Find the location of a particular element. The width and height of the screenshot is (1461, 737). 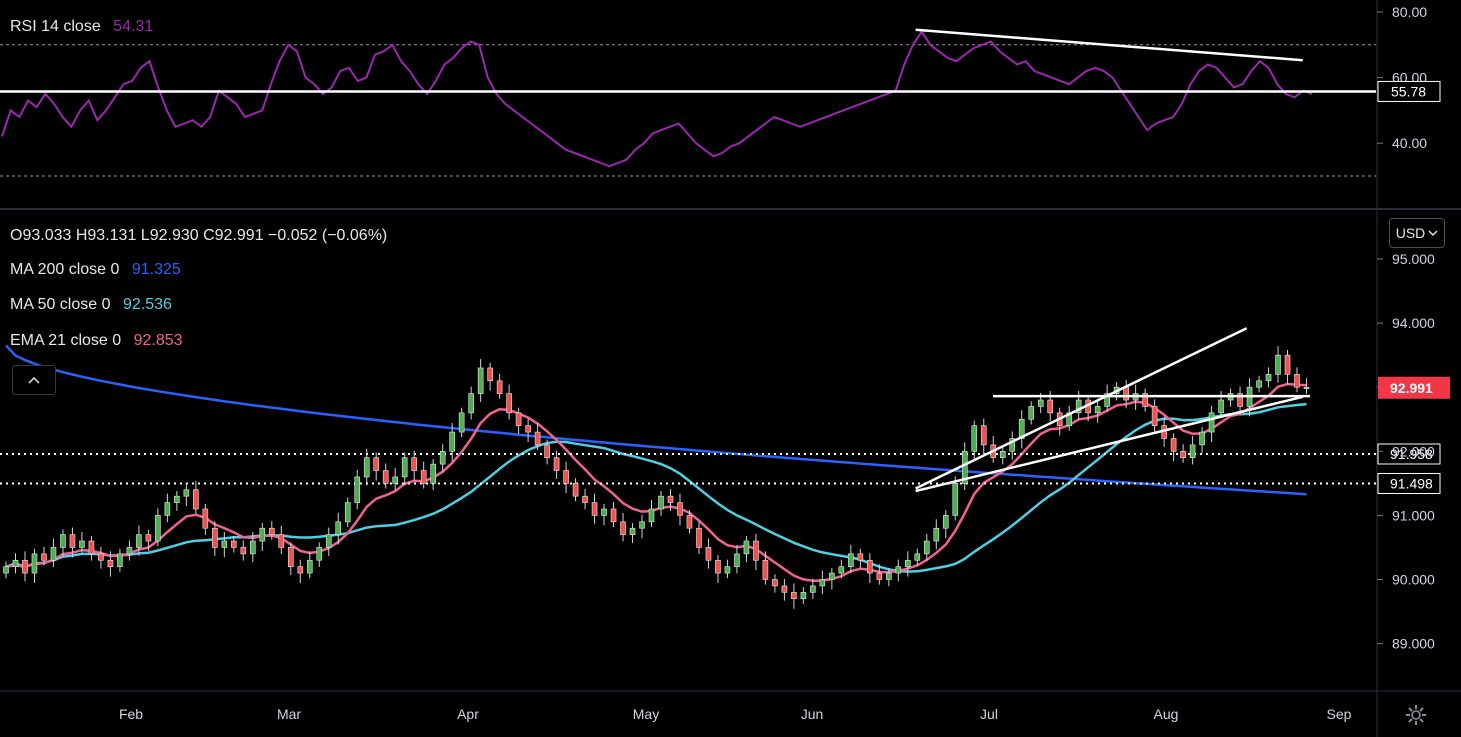

gear-icon is located at coordinates (1416, 715).